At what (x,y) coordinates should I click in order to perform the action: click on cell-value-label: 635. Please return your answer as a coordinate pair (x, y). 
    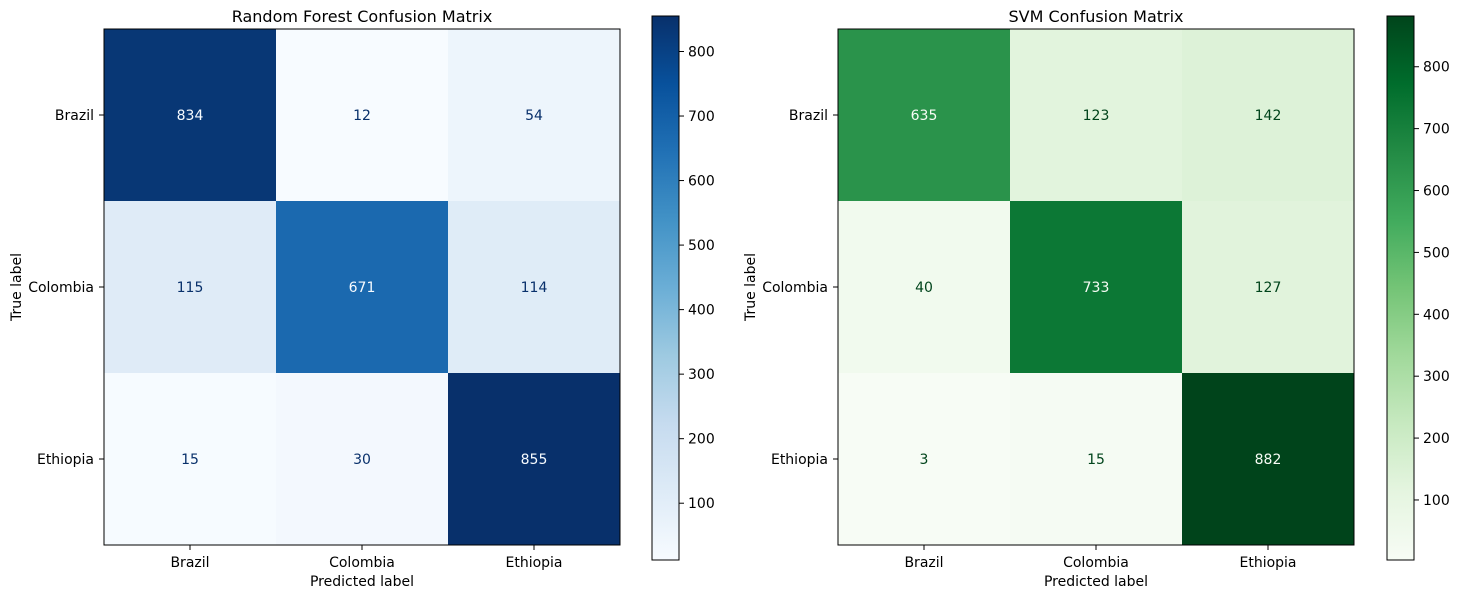
    Looking at the image, I should click on (924, 116).